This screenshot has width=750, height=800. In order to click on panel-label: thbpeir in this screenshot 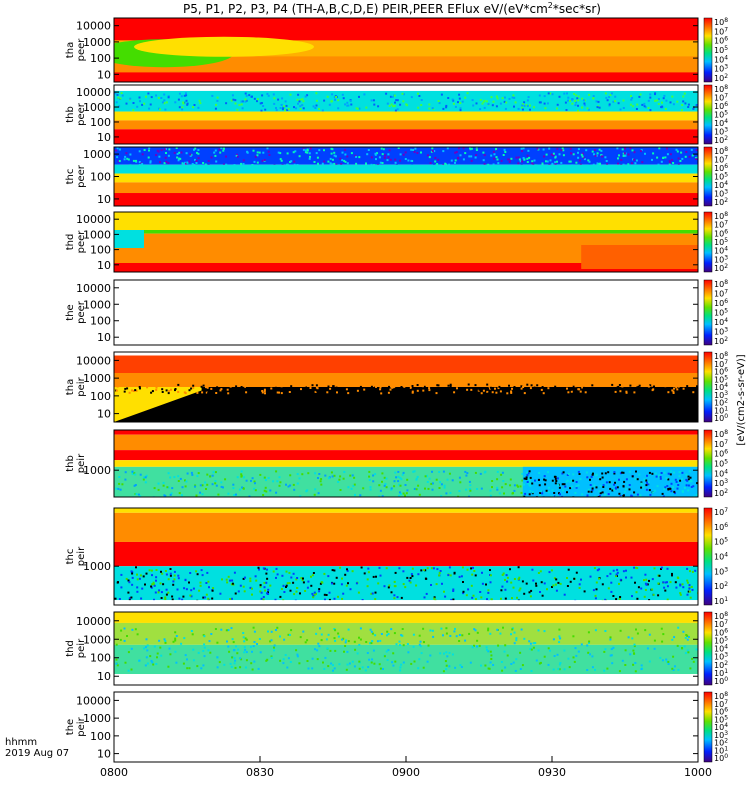, I will do `click(76, 463)`.